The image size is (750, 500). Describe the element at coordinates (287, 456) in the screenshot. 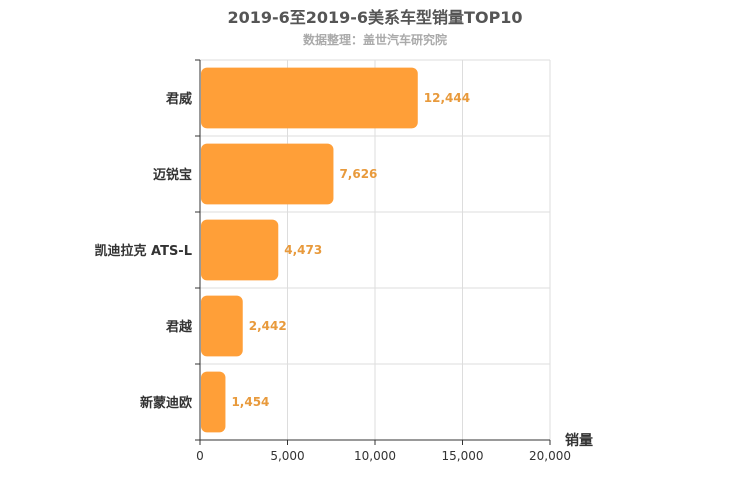

I see `x-tick-label-1: 5,000` at that location.